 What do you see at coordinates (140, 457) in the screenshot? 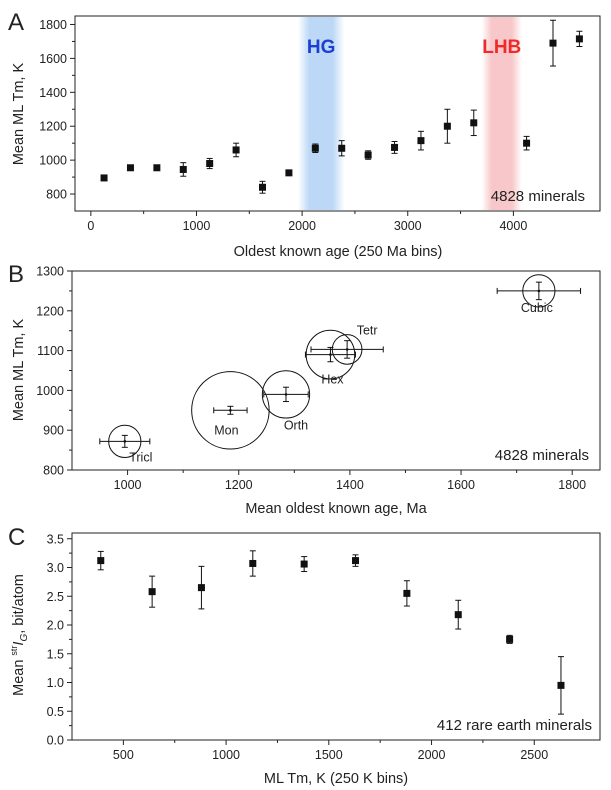
I see `bubble-label: Tricl` at bounding box center [140, 457].